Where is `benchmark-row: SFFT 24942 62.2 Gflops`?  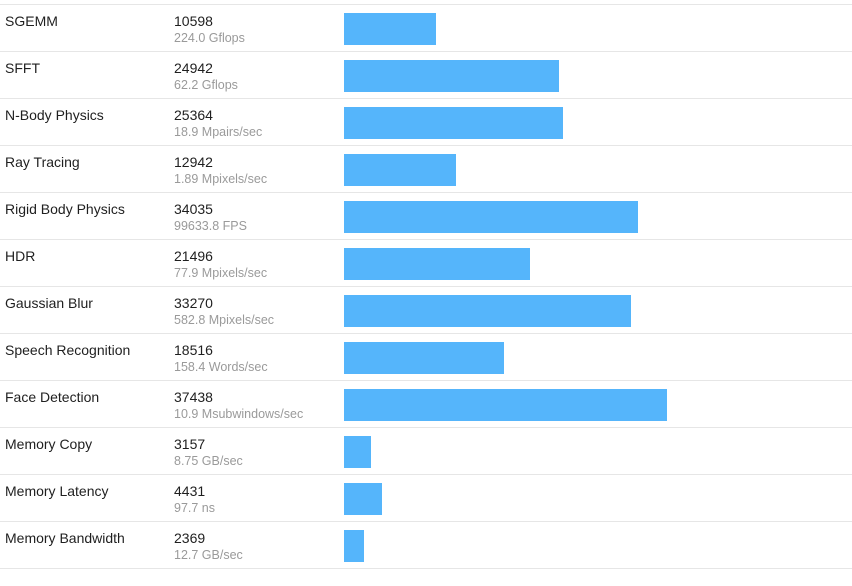 benchmark-row: SFFT 24942 62.2 Gflops is located at coordinates (426, 75).